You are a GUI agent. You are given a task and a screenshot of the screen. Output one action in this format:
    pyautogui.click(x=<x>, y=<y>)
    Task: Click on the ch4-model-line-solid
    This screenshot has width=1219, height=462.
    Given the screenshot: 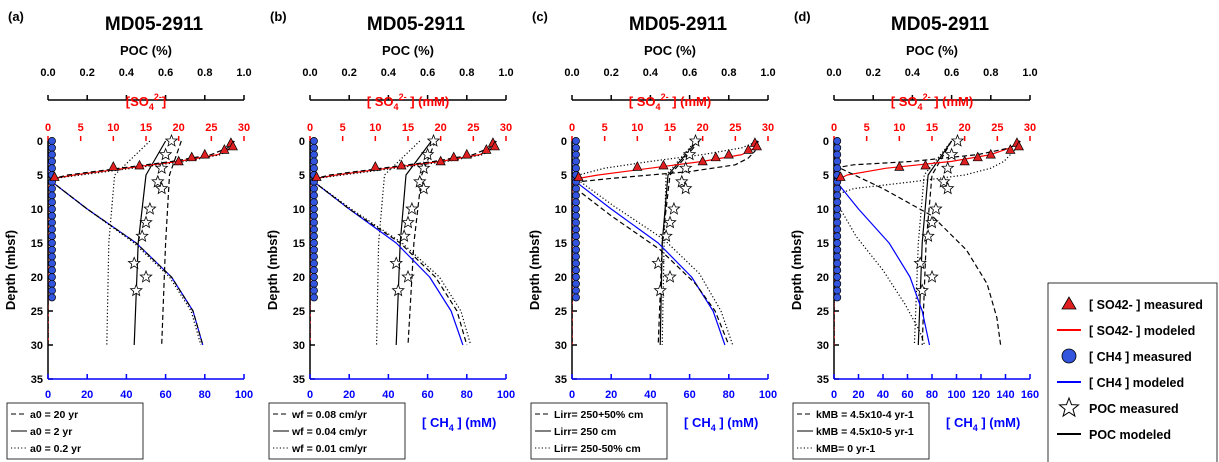 What is the action you would take?
    pyautogui.click(x=126, y=243)
    